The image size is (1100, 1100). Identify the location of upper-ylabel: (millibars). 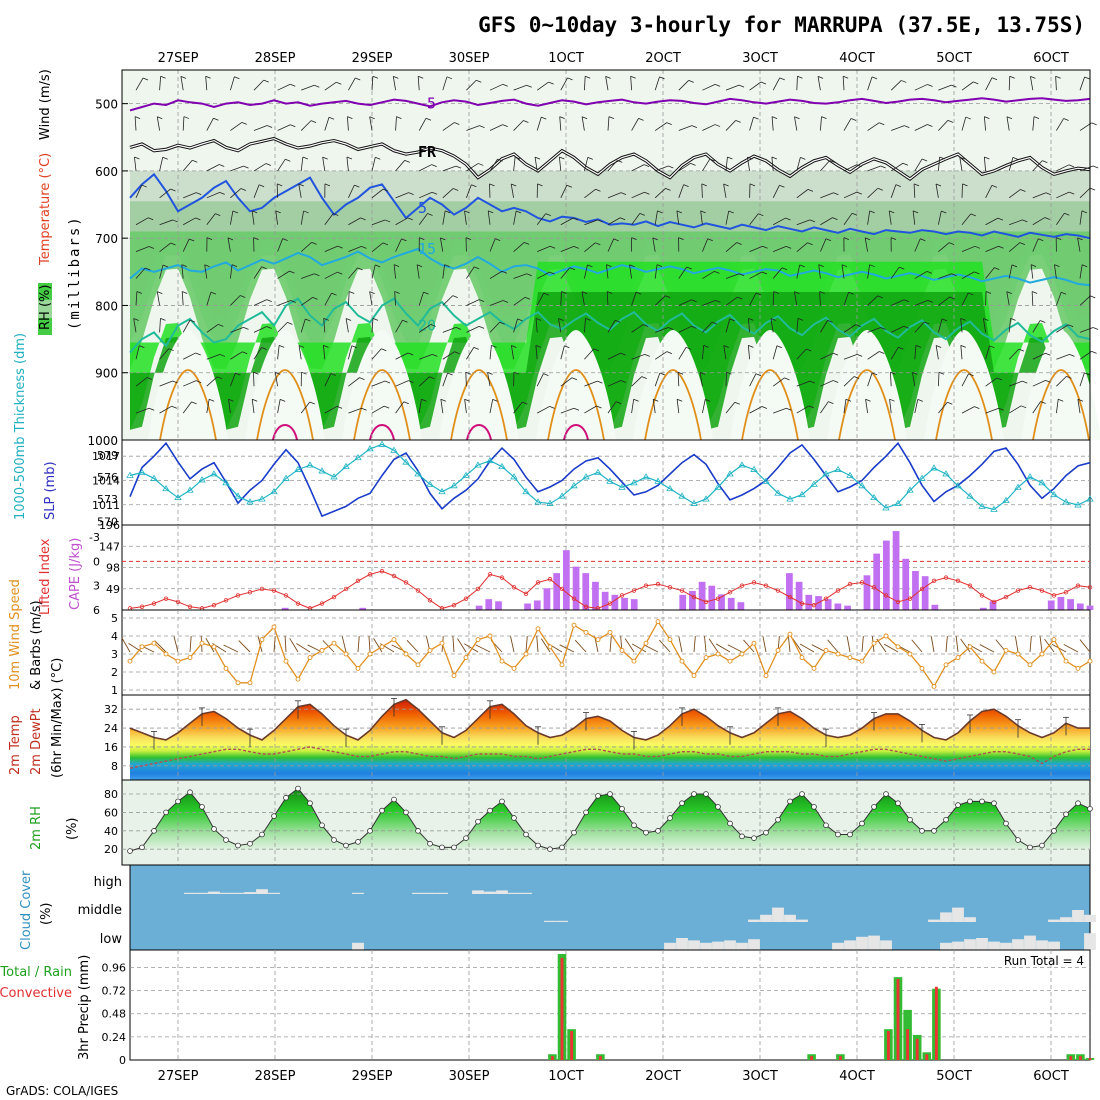
(75, 272).